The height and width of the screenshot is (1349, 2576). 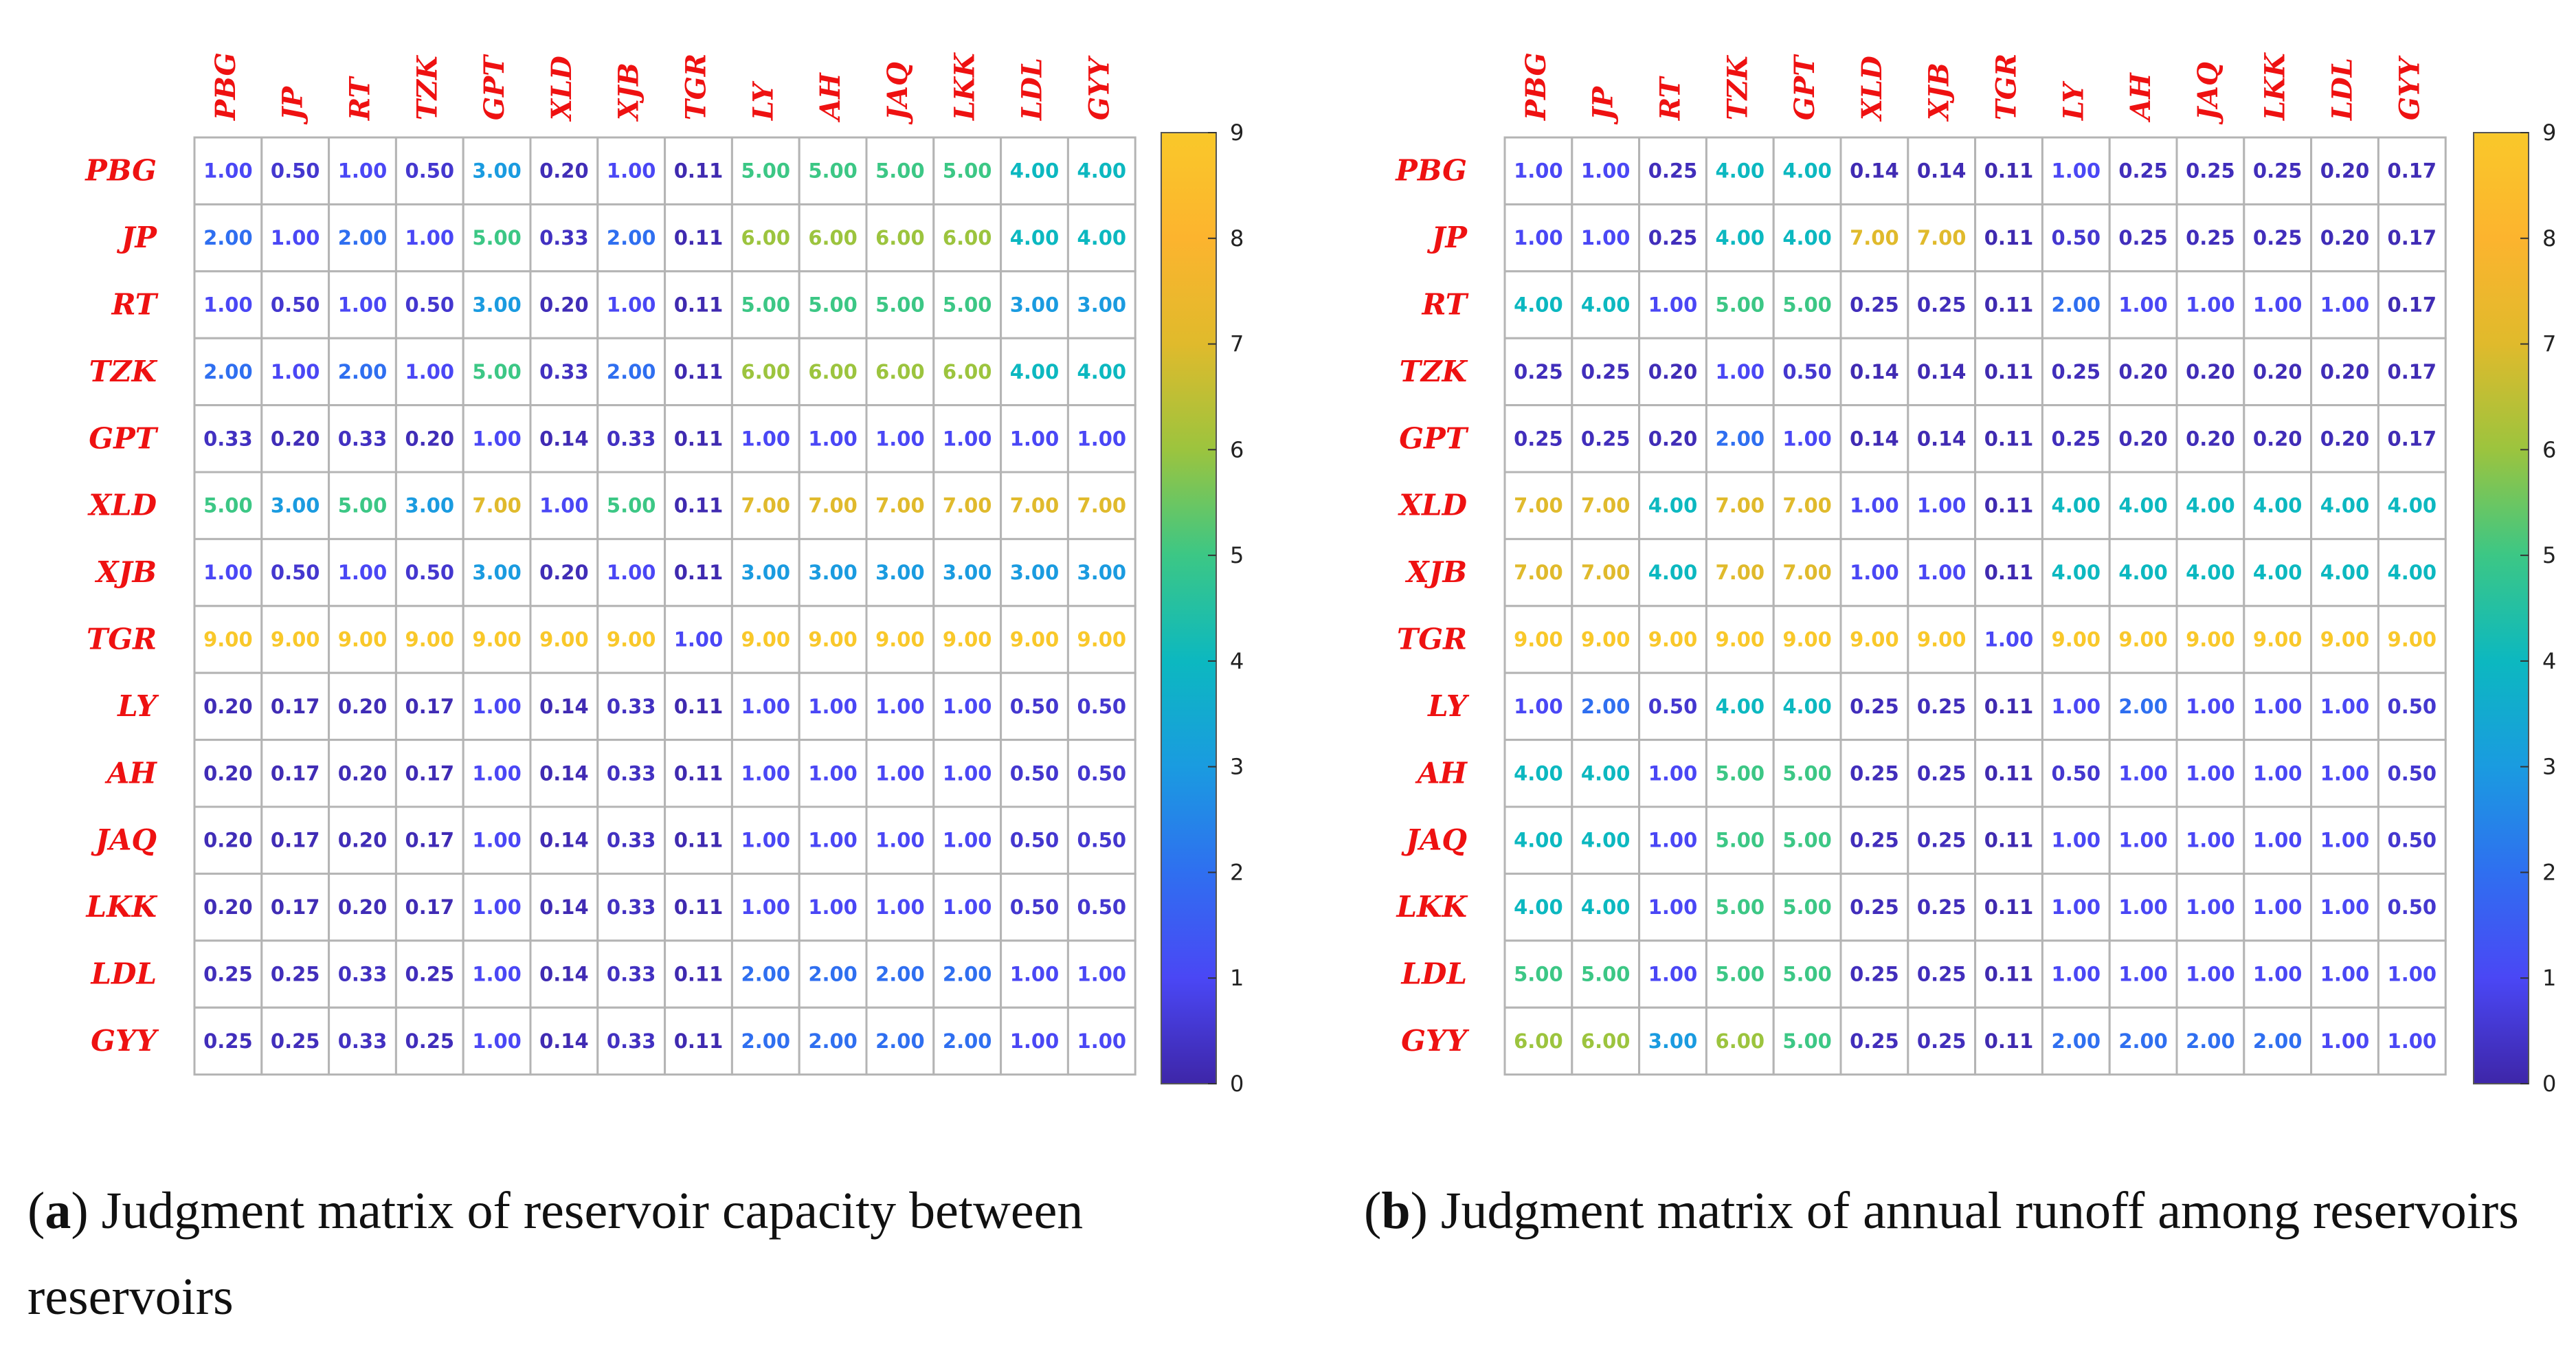 I want to click on cell-value-b-gyy-xld: 0.25, so click(x=1874, y=1041).